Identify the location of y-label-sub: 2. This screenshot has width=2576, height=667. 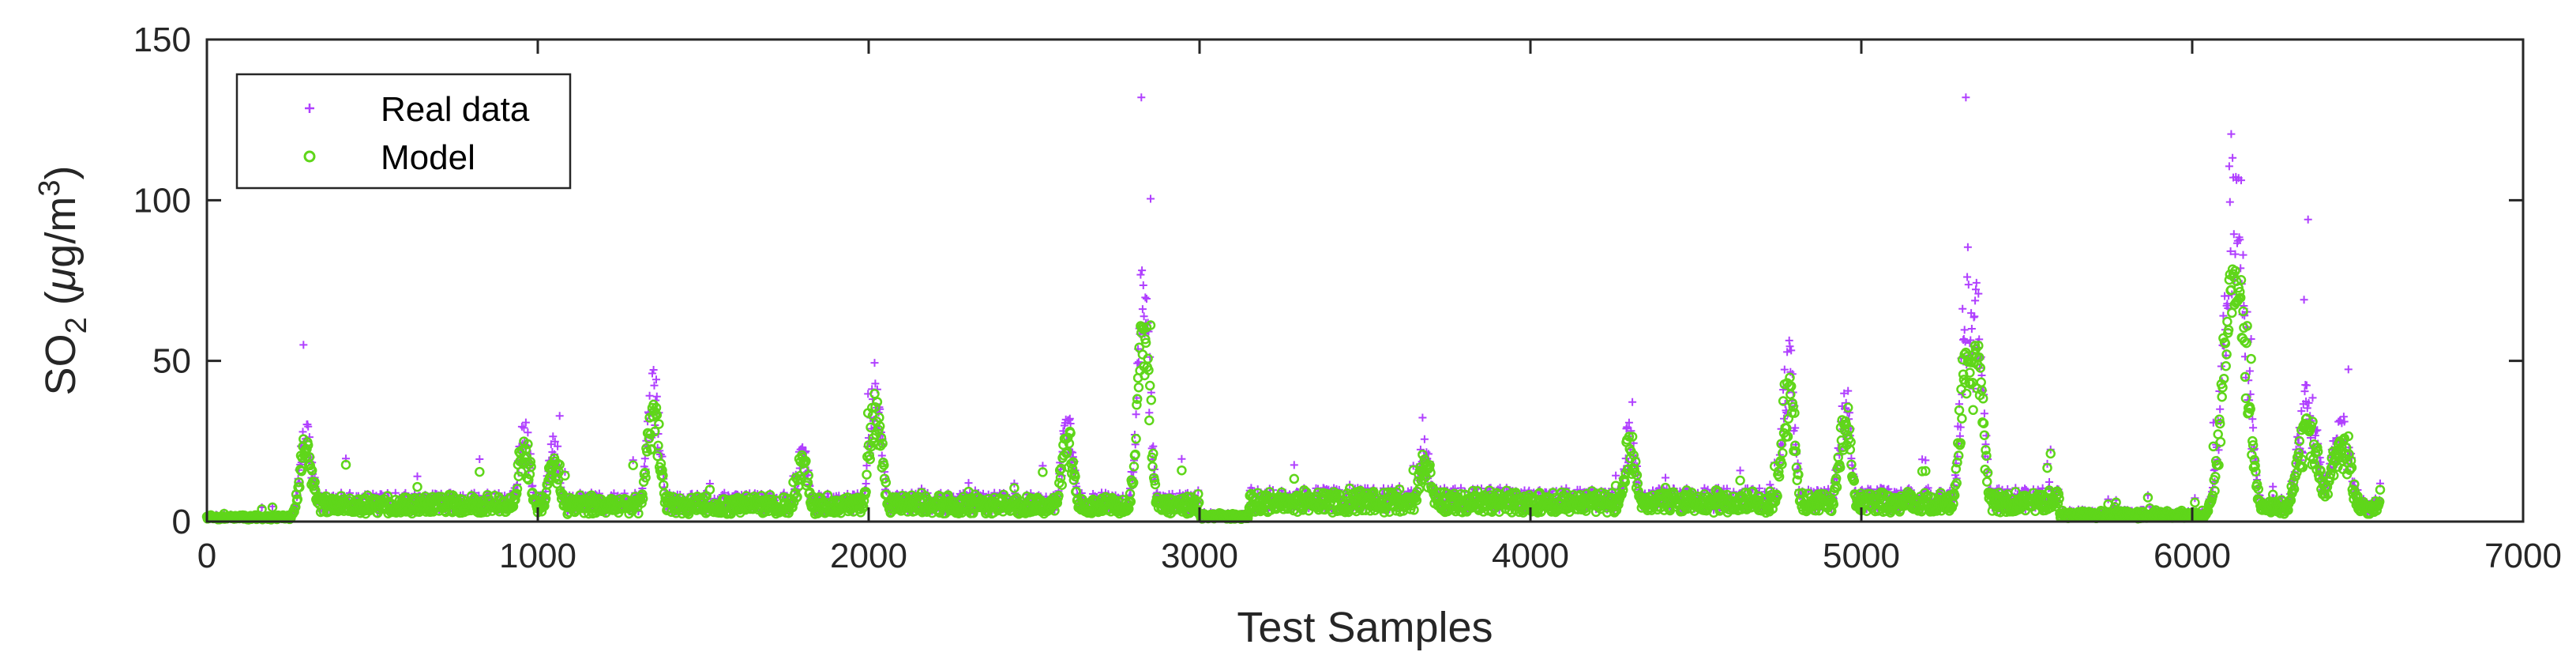
(76, 325).